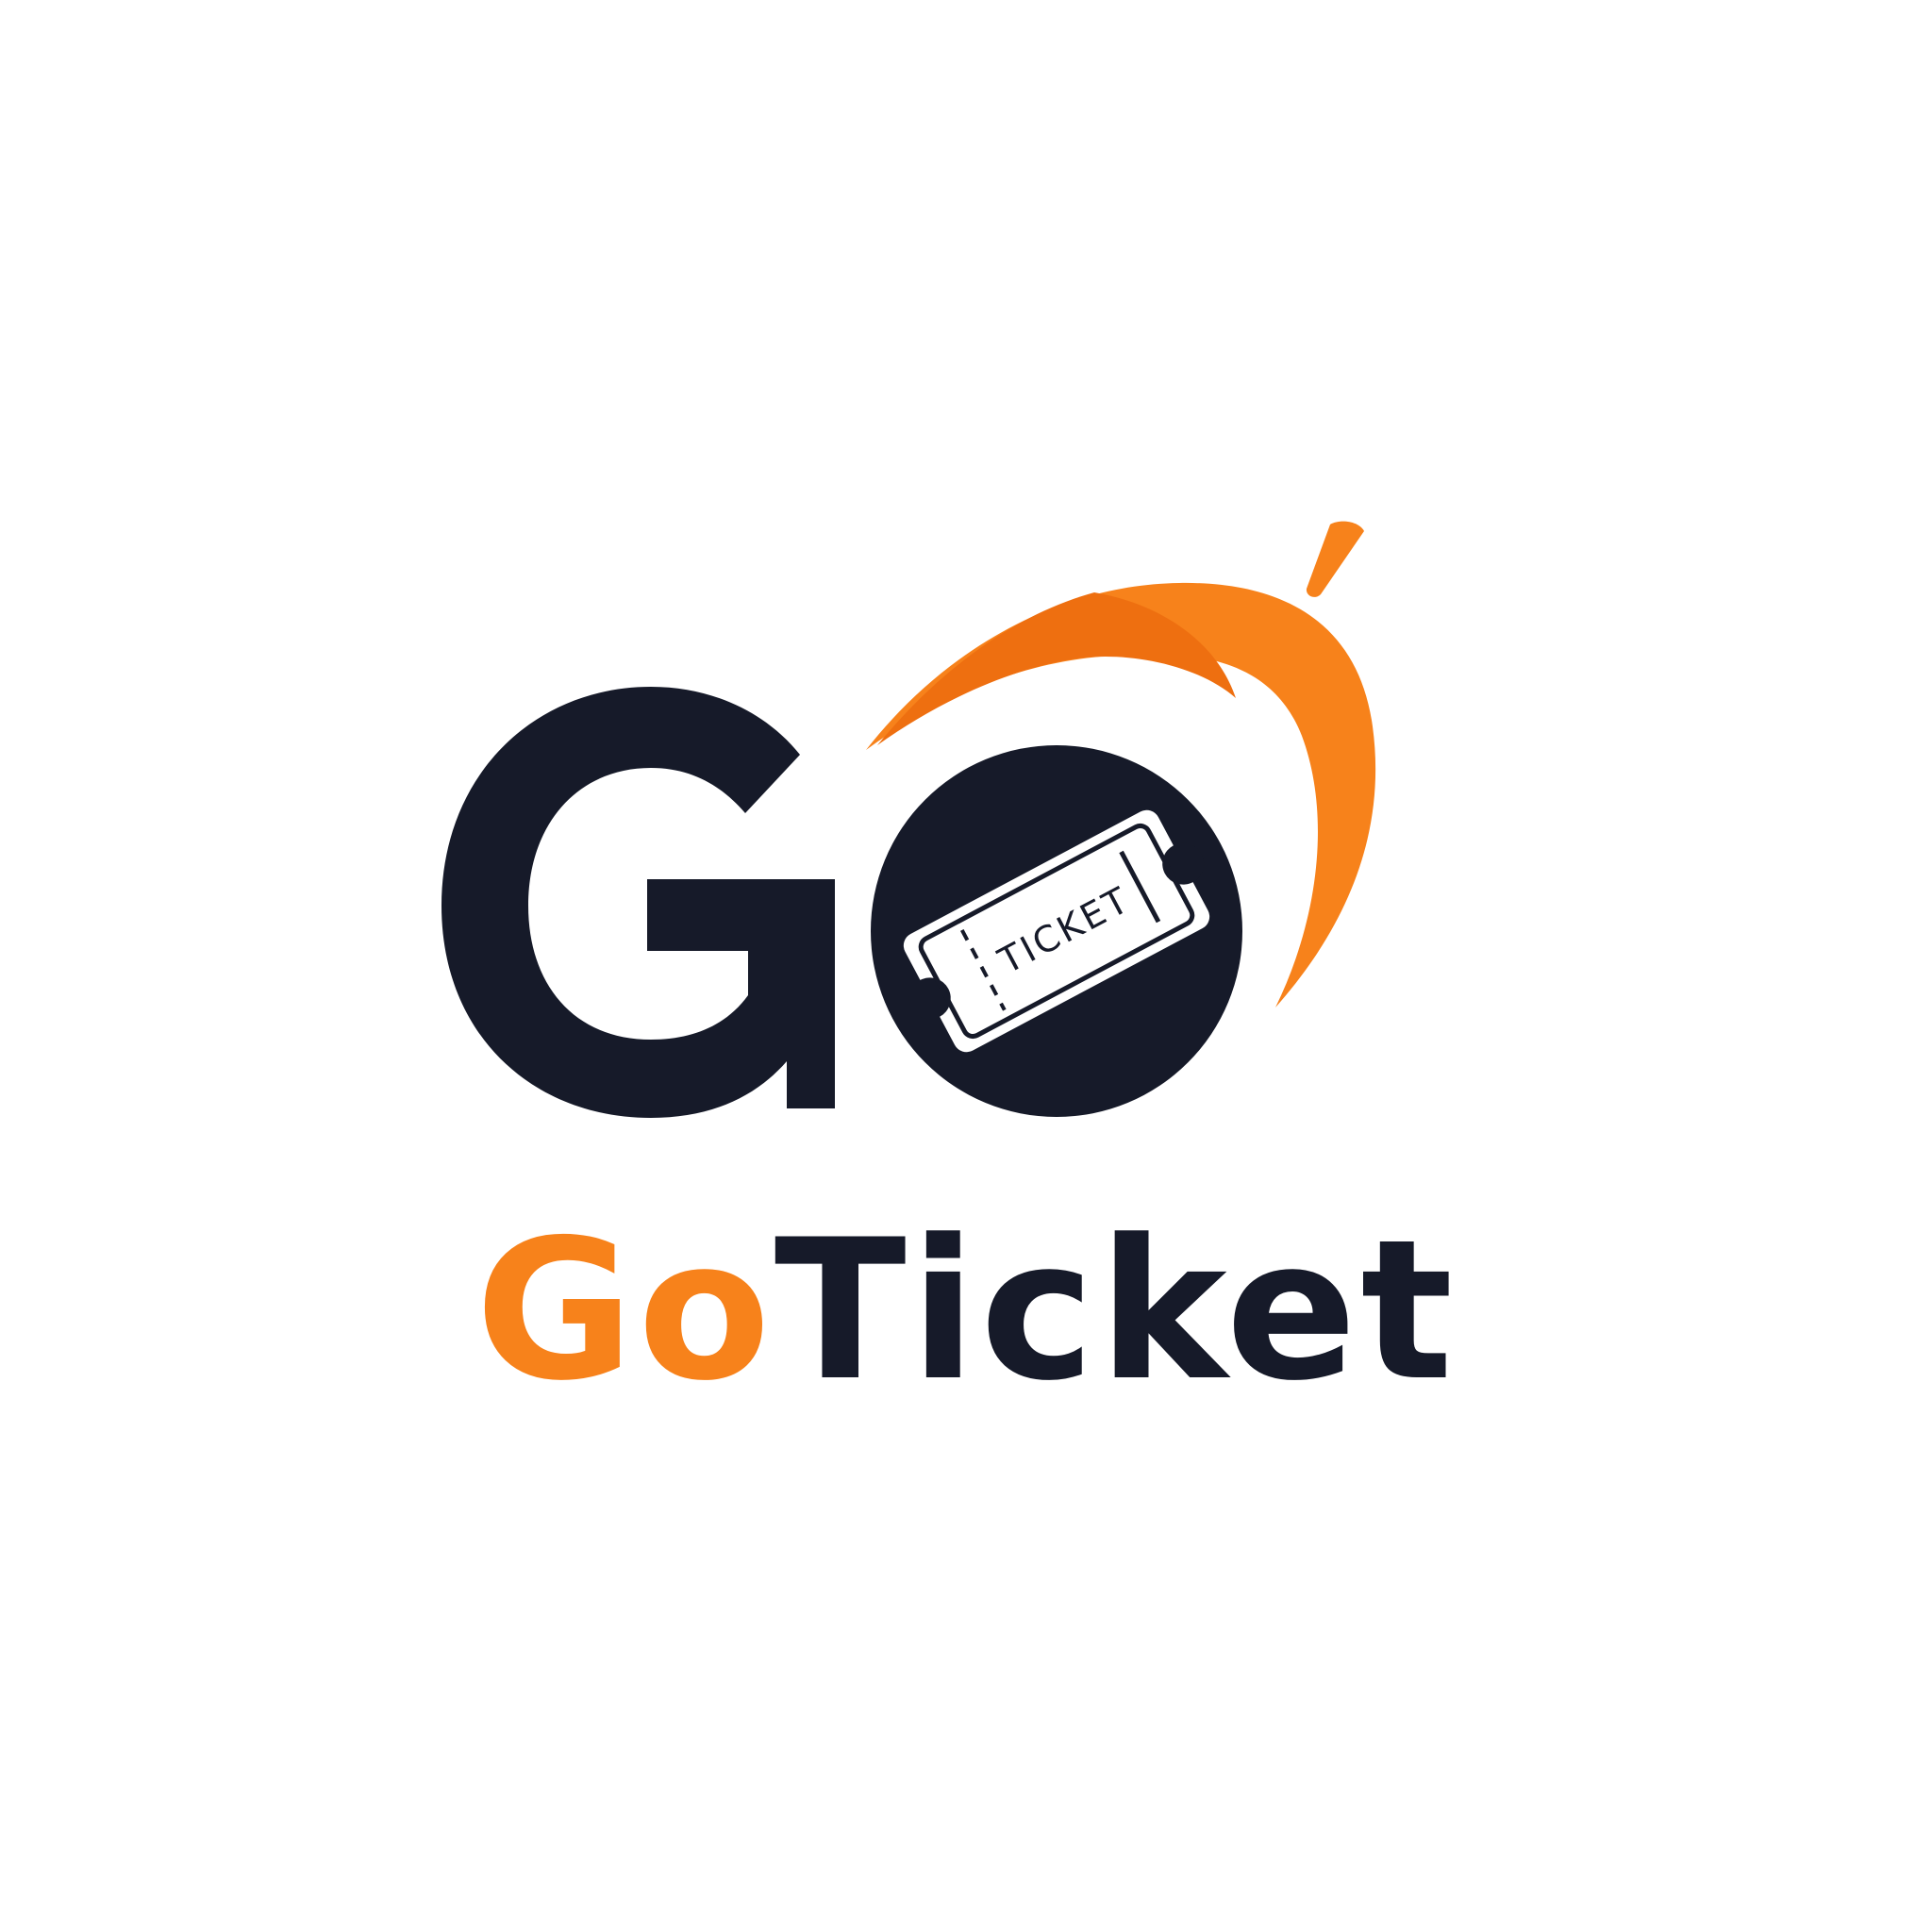  I want to click on brand-wordmark: GoTicket, so click(966, 1311).